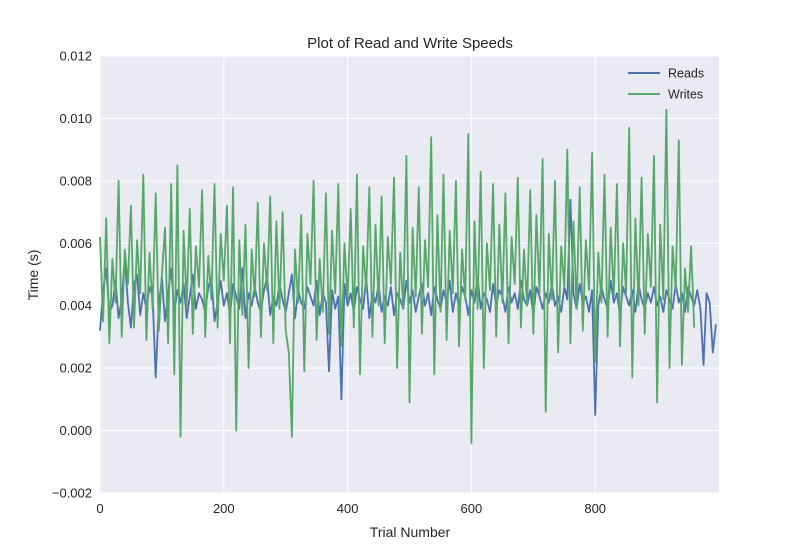 Image resolution: width=800 pixels, height=555 pixels. What do you see at coordinates (75, 118) in the screenshot?
I see `y-tick-label: 0.010` at bounding box center [75, 118].